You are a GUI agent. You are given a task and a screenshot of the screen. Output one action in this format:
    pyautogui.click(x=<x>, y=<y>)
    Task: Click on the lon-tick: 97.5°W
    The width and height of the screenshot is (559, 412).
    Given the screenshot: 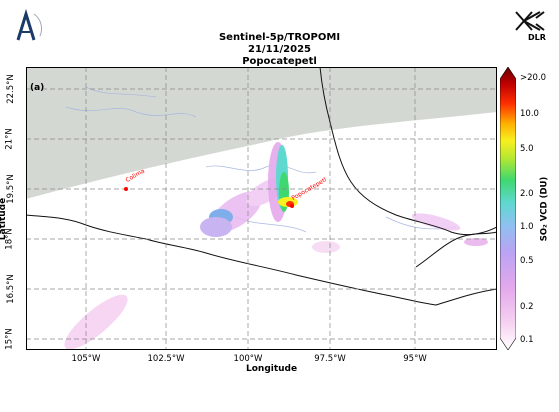 What is the action you would take?
    pyautogui.click(x=330, y=359)
    